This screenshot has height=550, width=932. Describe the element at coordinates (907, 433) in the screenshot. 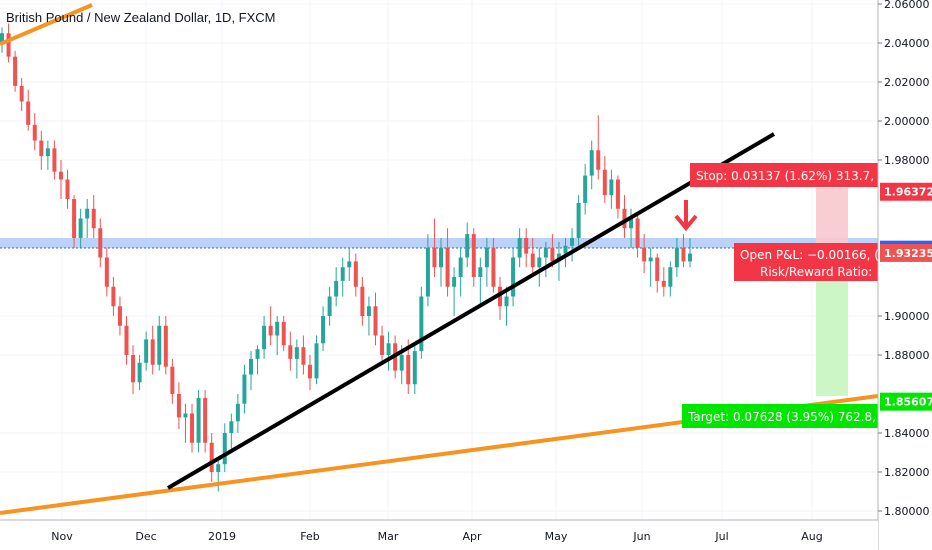

I see `price-tick-label: 1.84000` at that location.